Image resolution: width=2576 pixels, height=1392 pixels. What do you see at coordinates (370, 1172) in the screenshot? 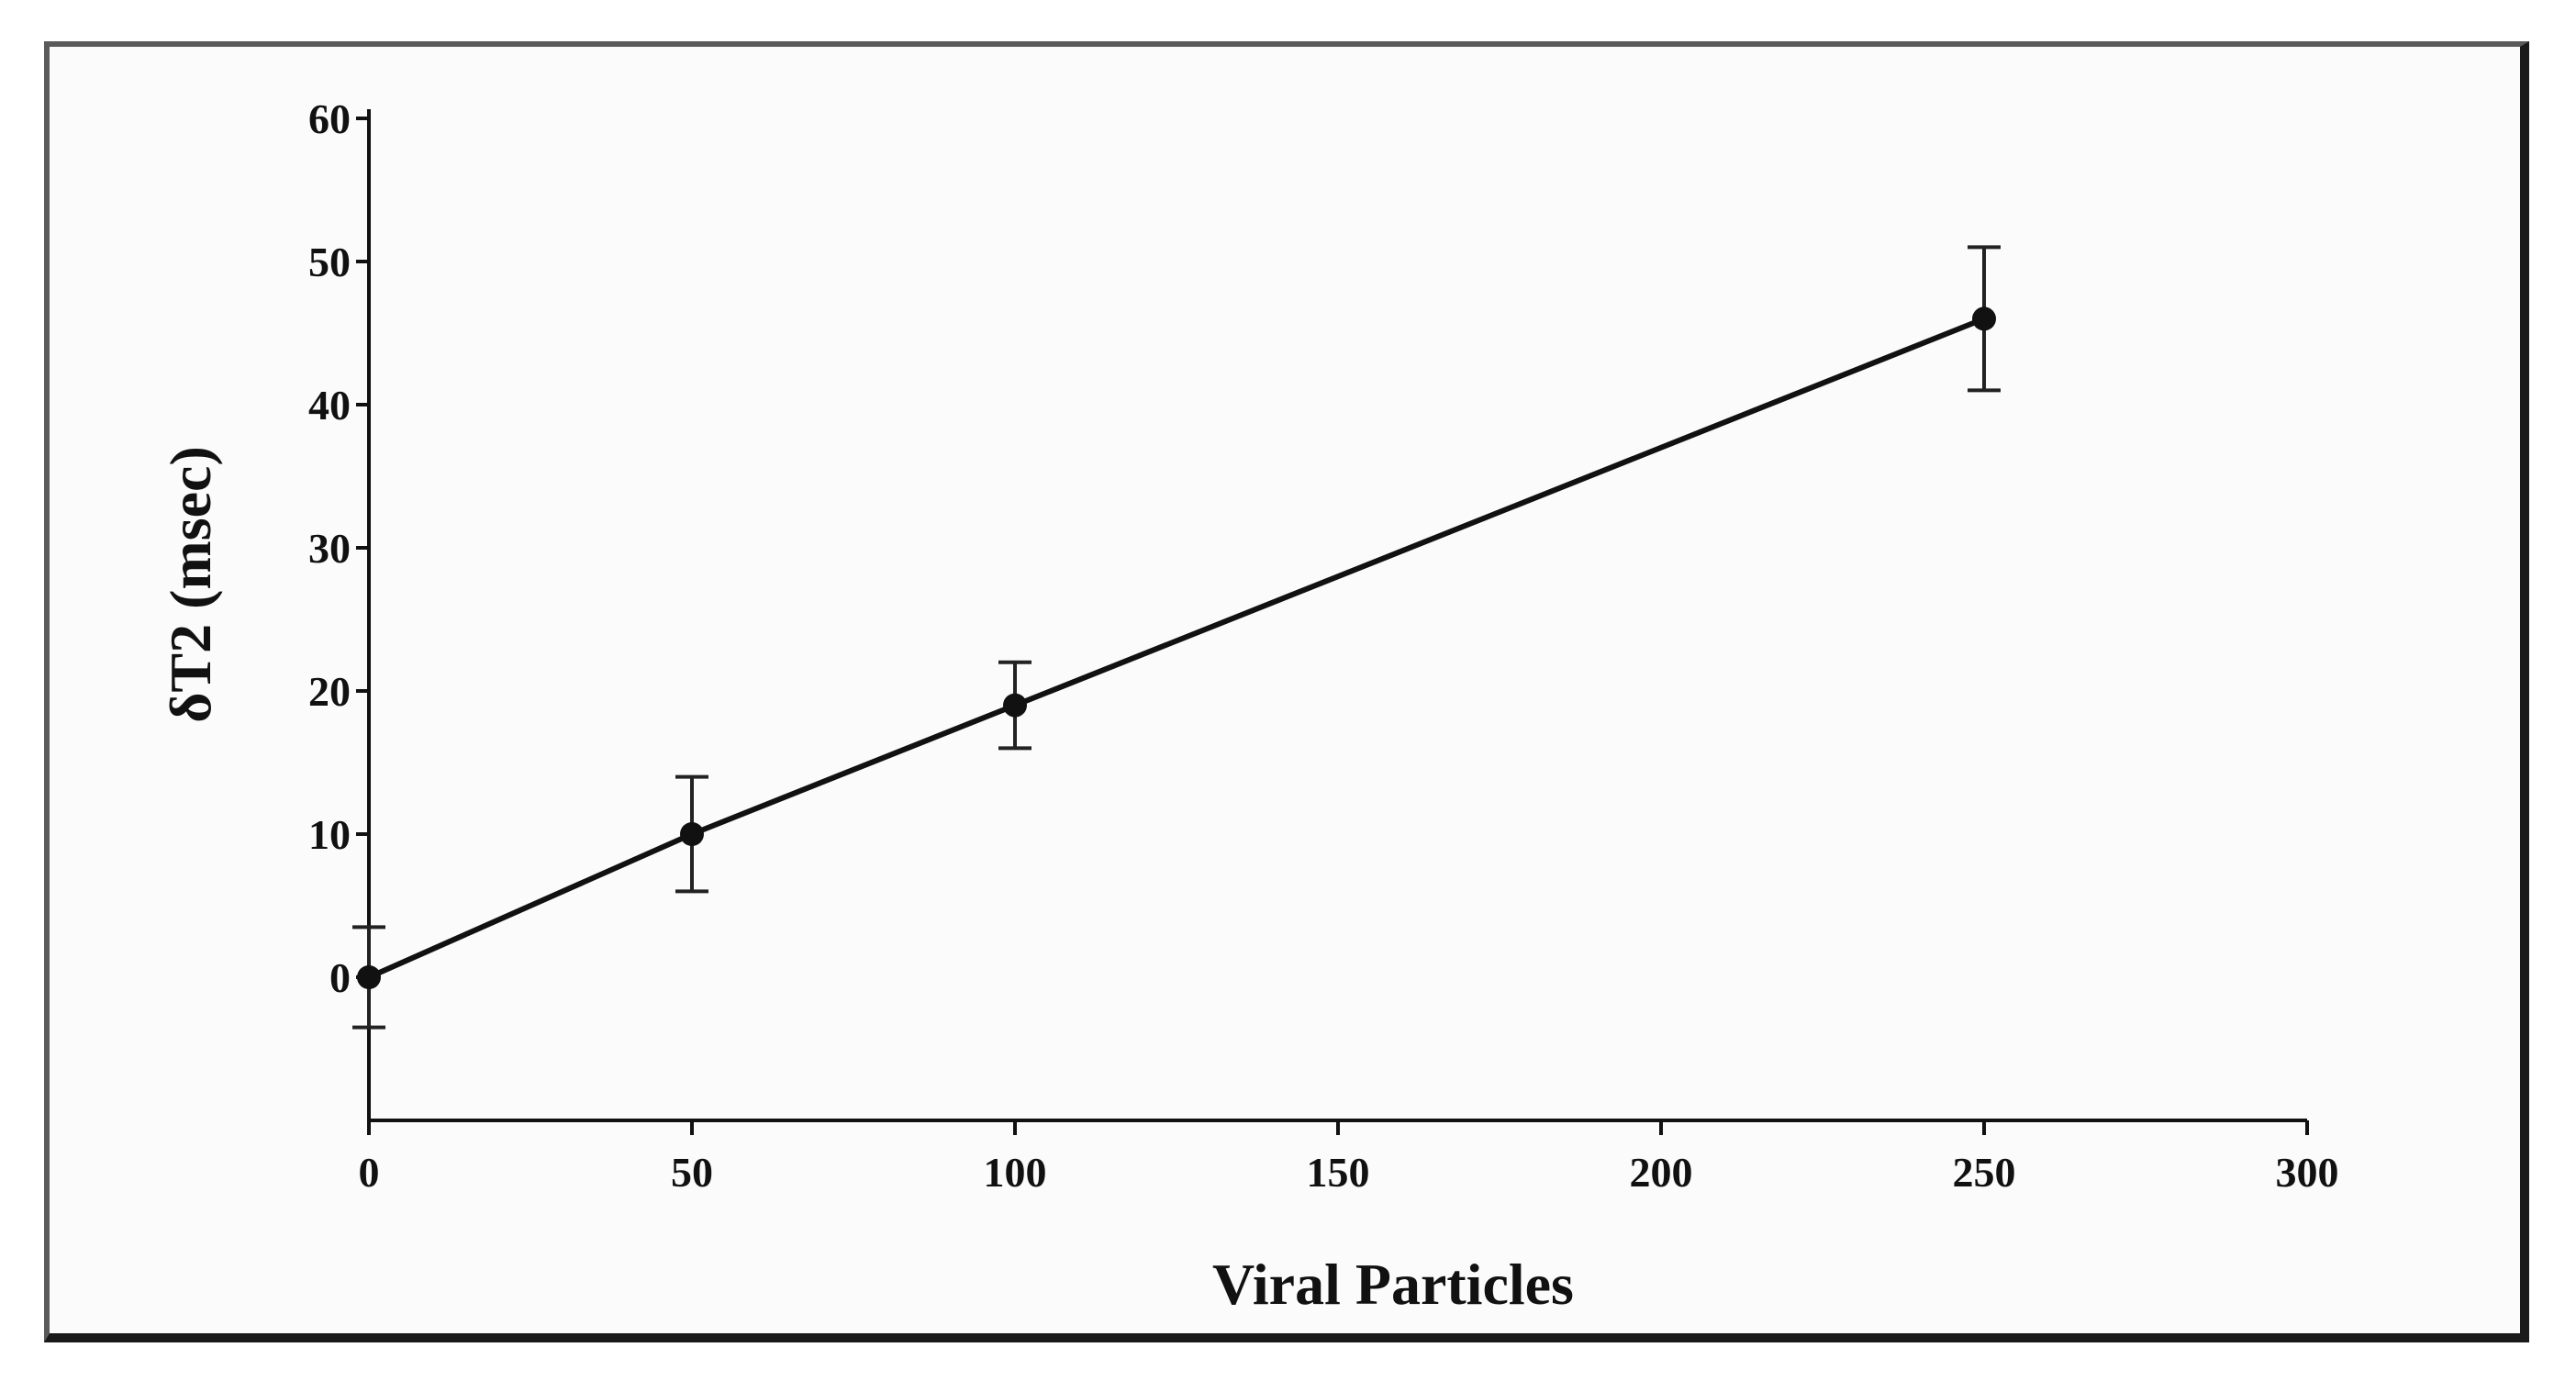
I see `x-tick-label: 0` at bounding box center [370, 1172].